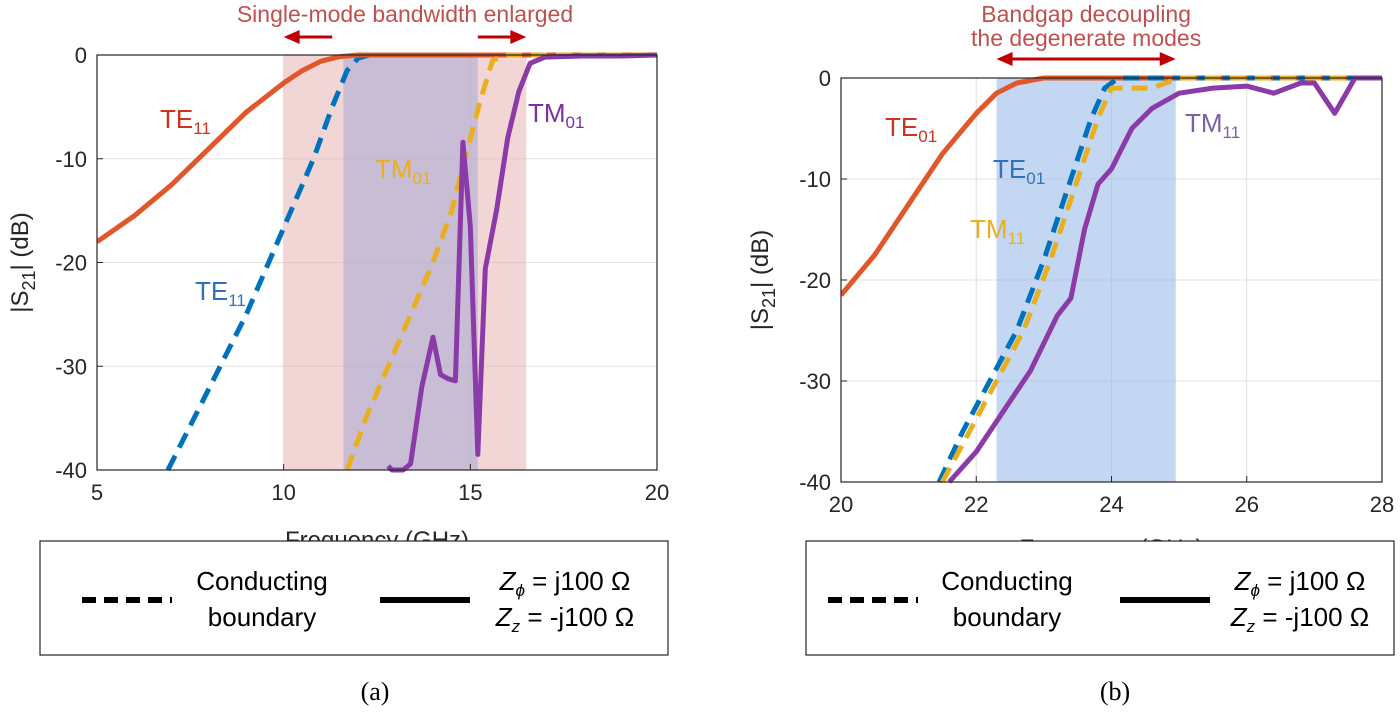  I want to click on x-tick-label: 28, so click(1382, 504).